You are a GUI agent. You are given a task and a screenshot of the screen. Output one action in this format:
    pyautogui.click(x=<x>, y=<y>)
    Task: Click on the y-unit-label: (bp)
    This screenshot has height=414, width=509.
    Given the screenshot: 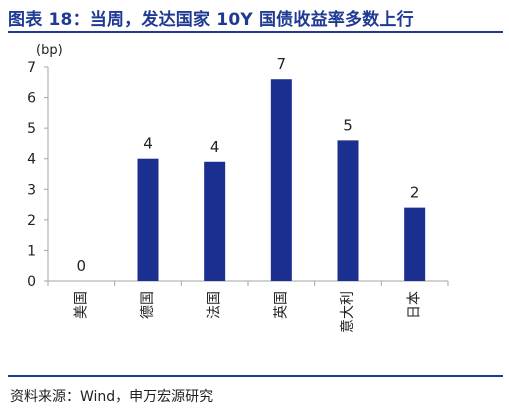 What is the action you would take?
    pyautogui.click(x=49, y=50)
    